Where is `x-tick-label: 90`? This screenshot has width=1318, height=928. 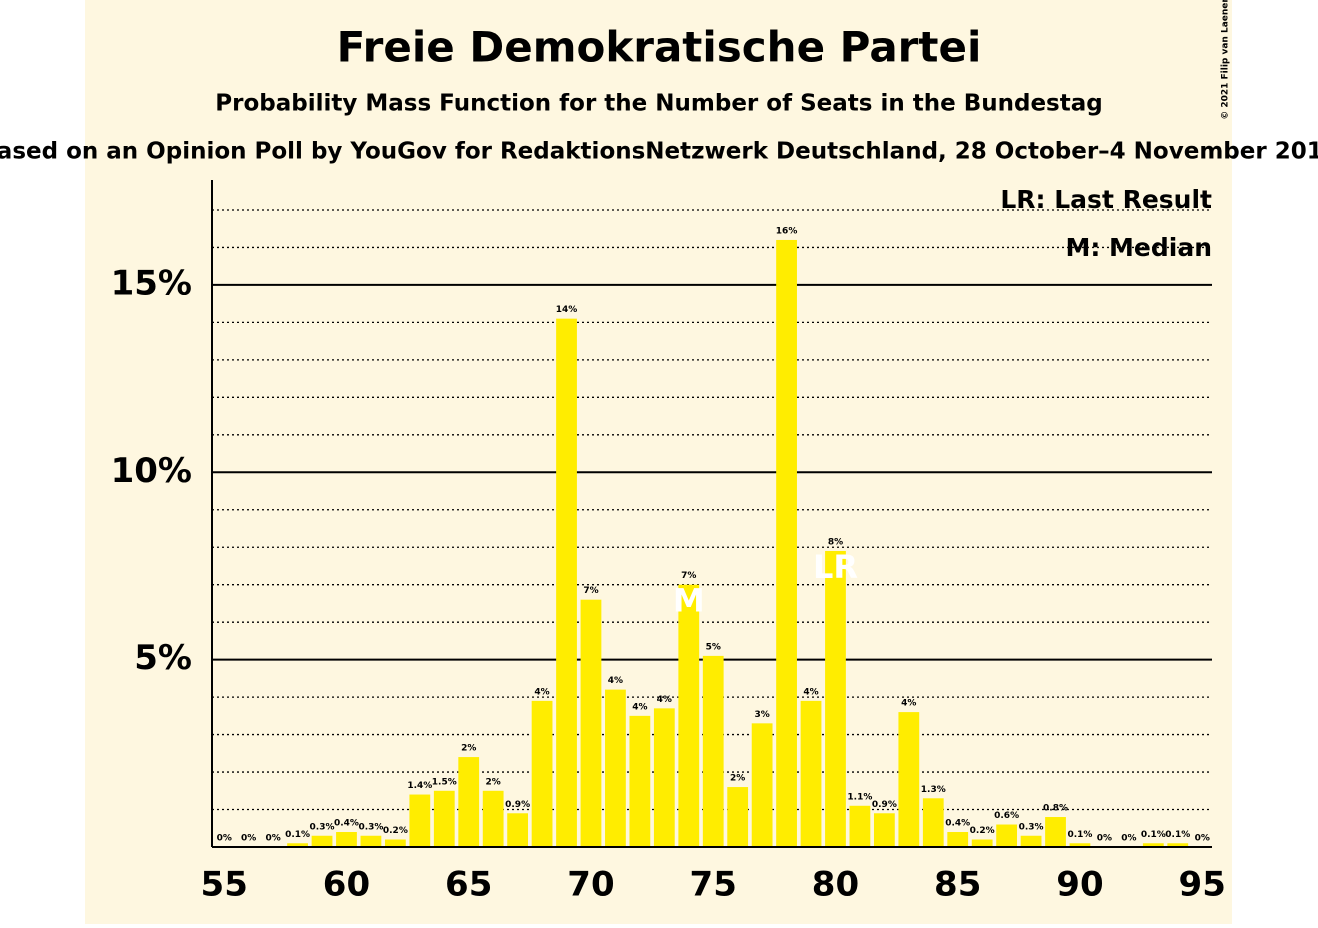
x-tick-label: 90 is located at coordinates (1079, 885).